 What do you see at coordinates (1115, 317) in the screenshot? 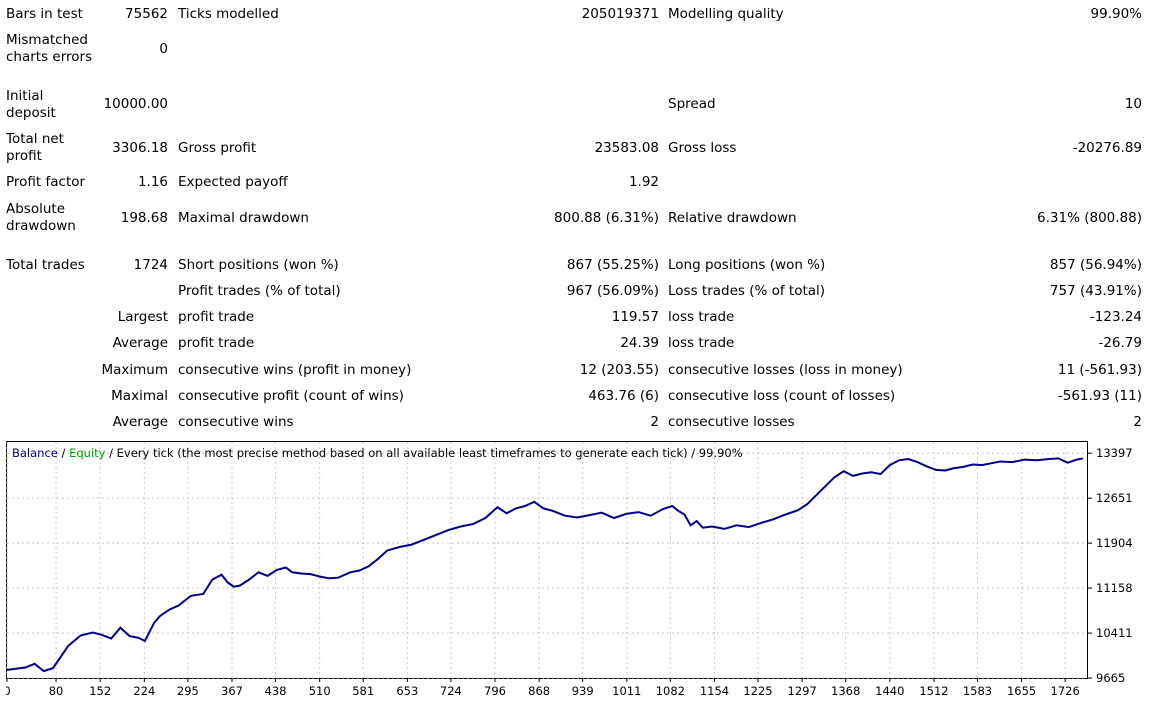
I see `largest-loss-value: -123.24` at bounding box center [1115, 317].